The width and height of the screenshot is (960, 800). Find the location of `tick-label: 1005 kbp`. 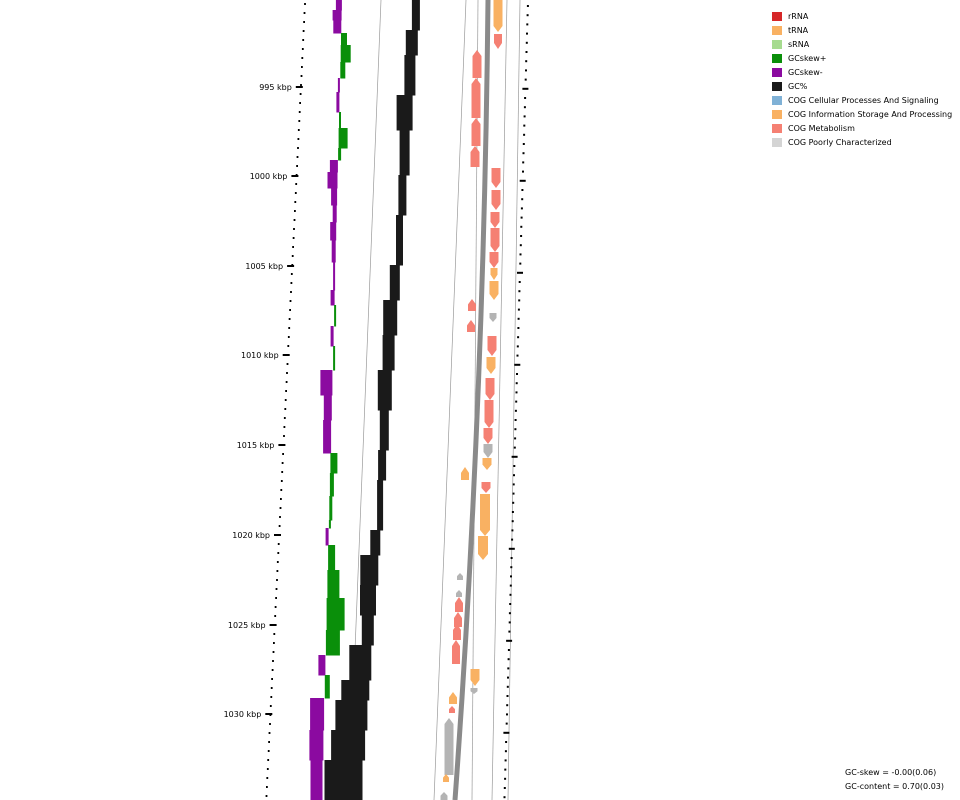

tick-label: 1005 kbp is located at coordinates (264, 266).